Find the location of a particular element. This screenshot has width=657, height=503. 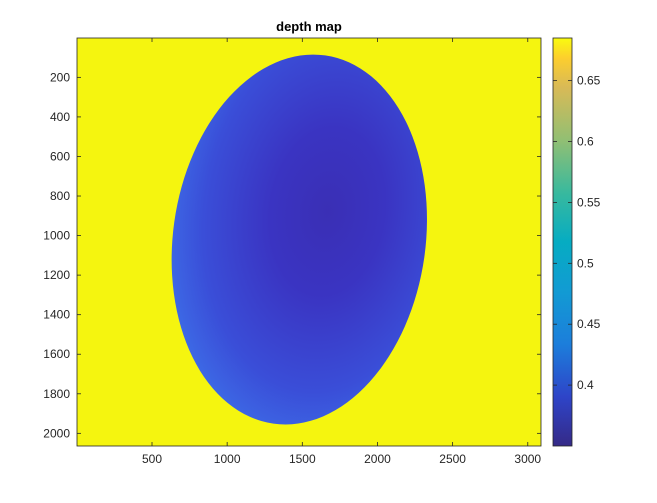

colorbar-ticks: 0.4 0.45 0.5 0.55 0.6 0.65 is located at coordinates (577, 233).